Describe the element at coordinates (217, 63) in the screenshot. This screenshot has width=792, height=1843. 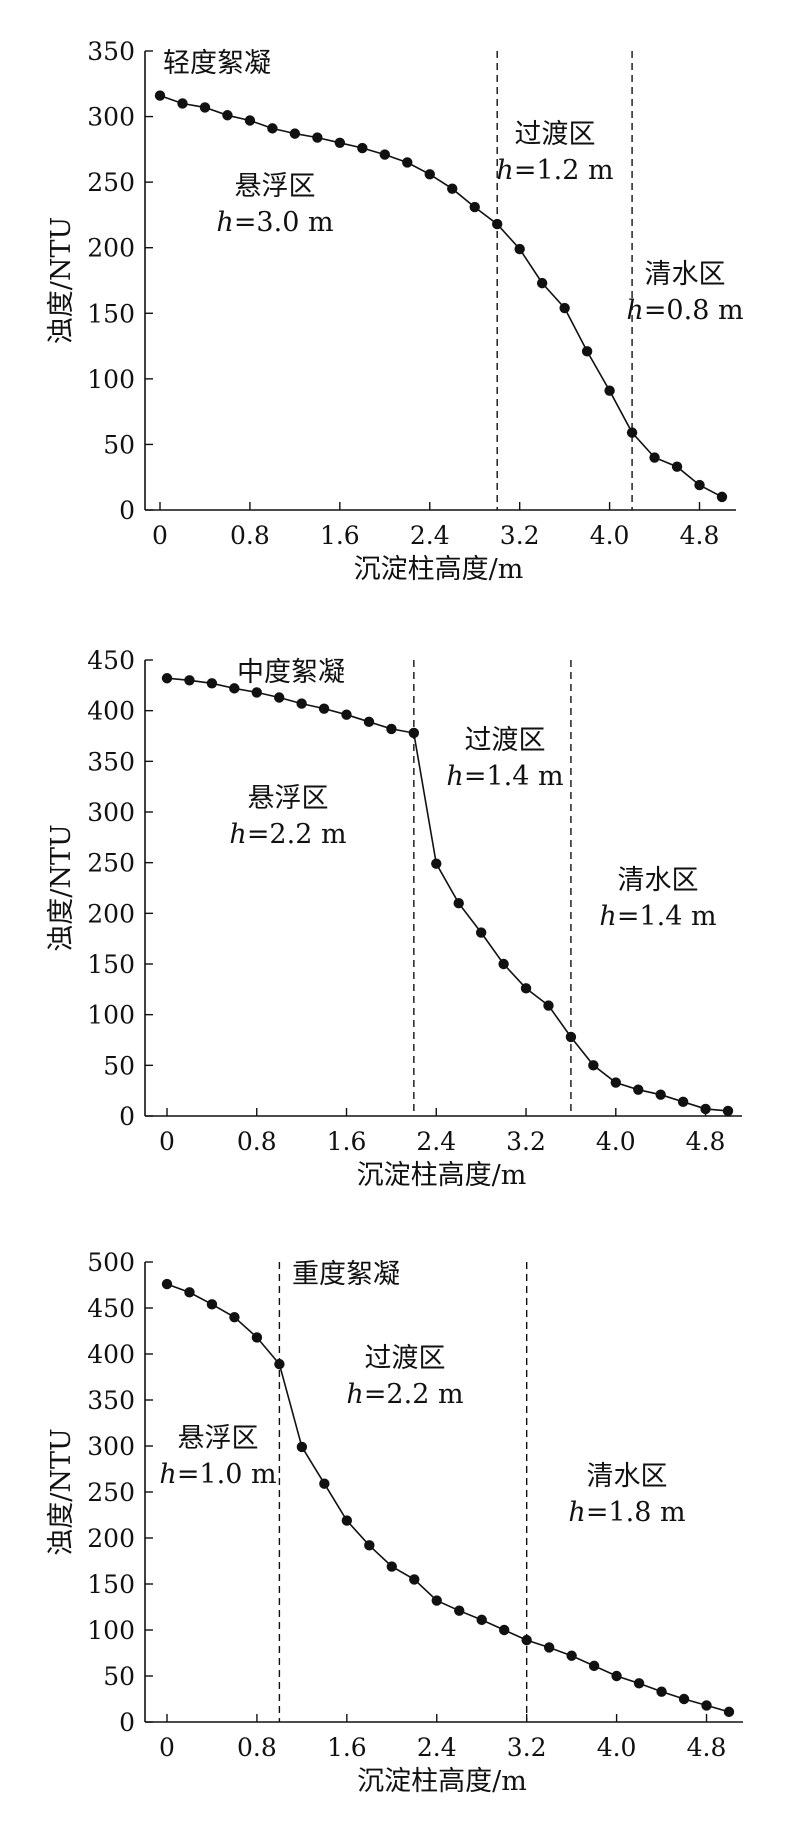
I see `chart-title: 轻度絮凝` at that location.